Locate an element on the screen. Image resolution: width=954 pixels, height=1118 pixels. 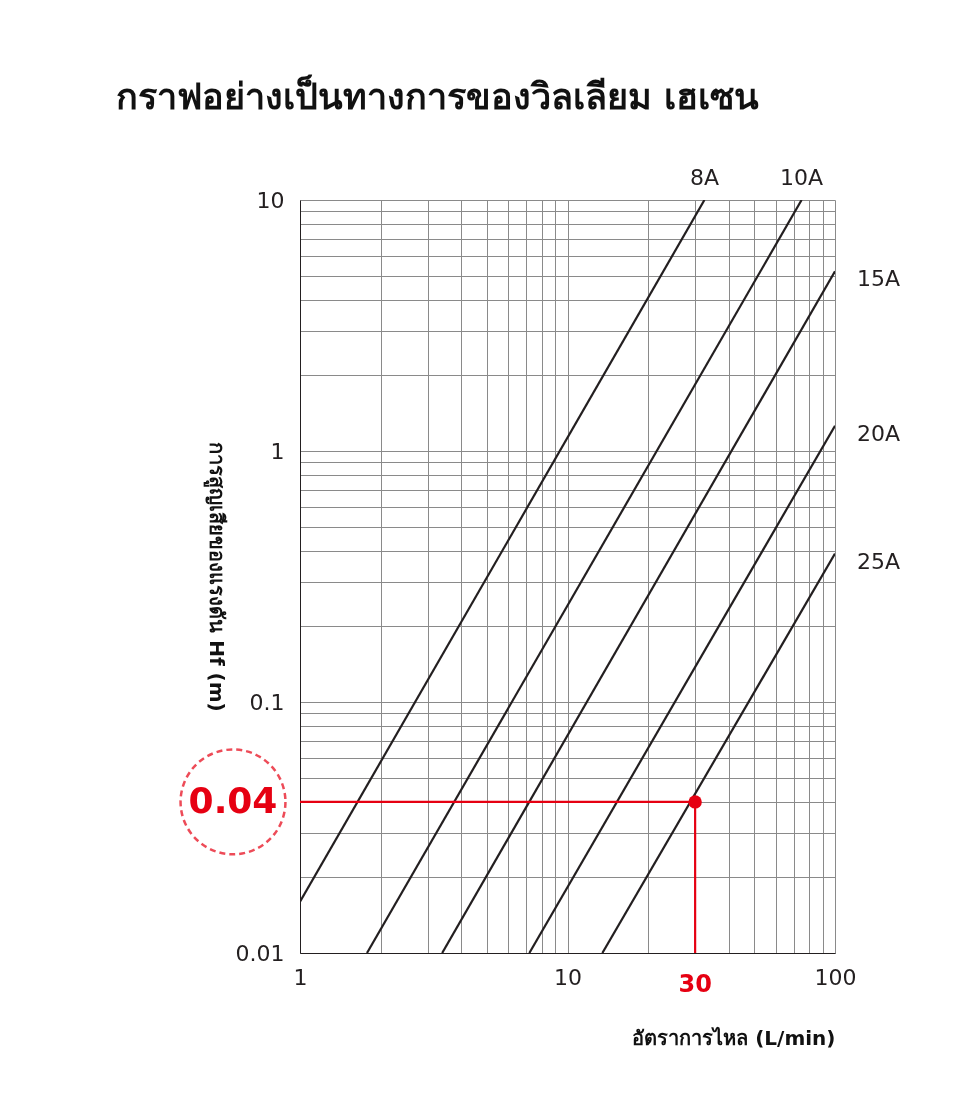
series-label: 8A is located at coordinates (704, 177).